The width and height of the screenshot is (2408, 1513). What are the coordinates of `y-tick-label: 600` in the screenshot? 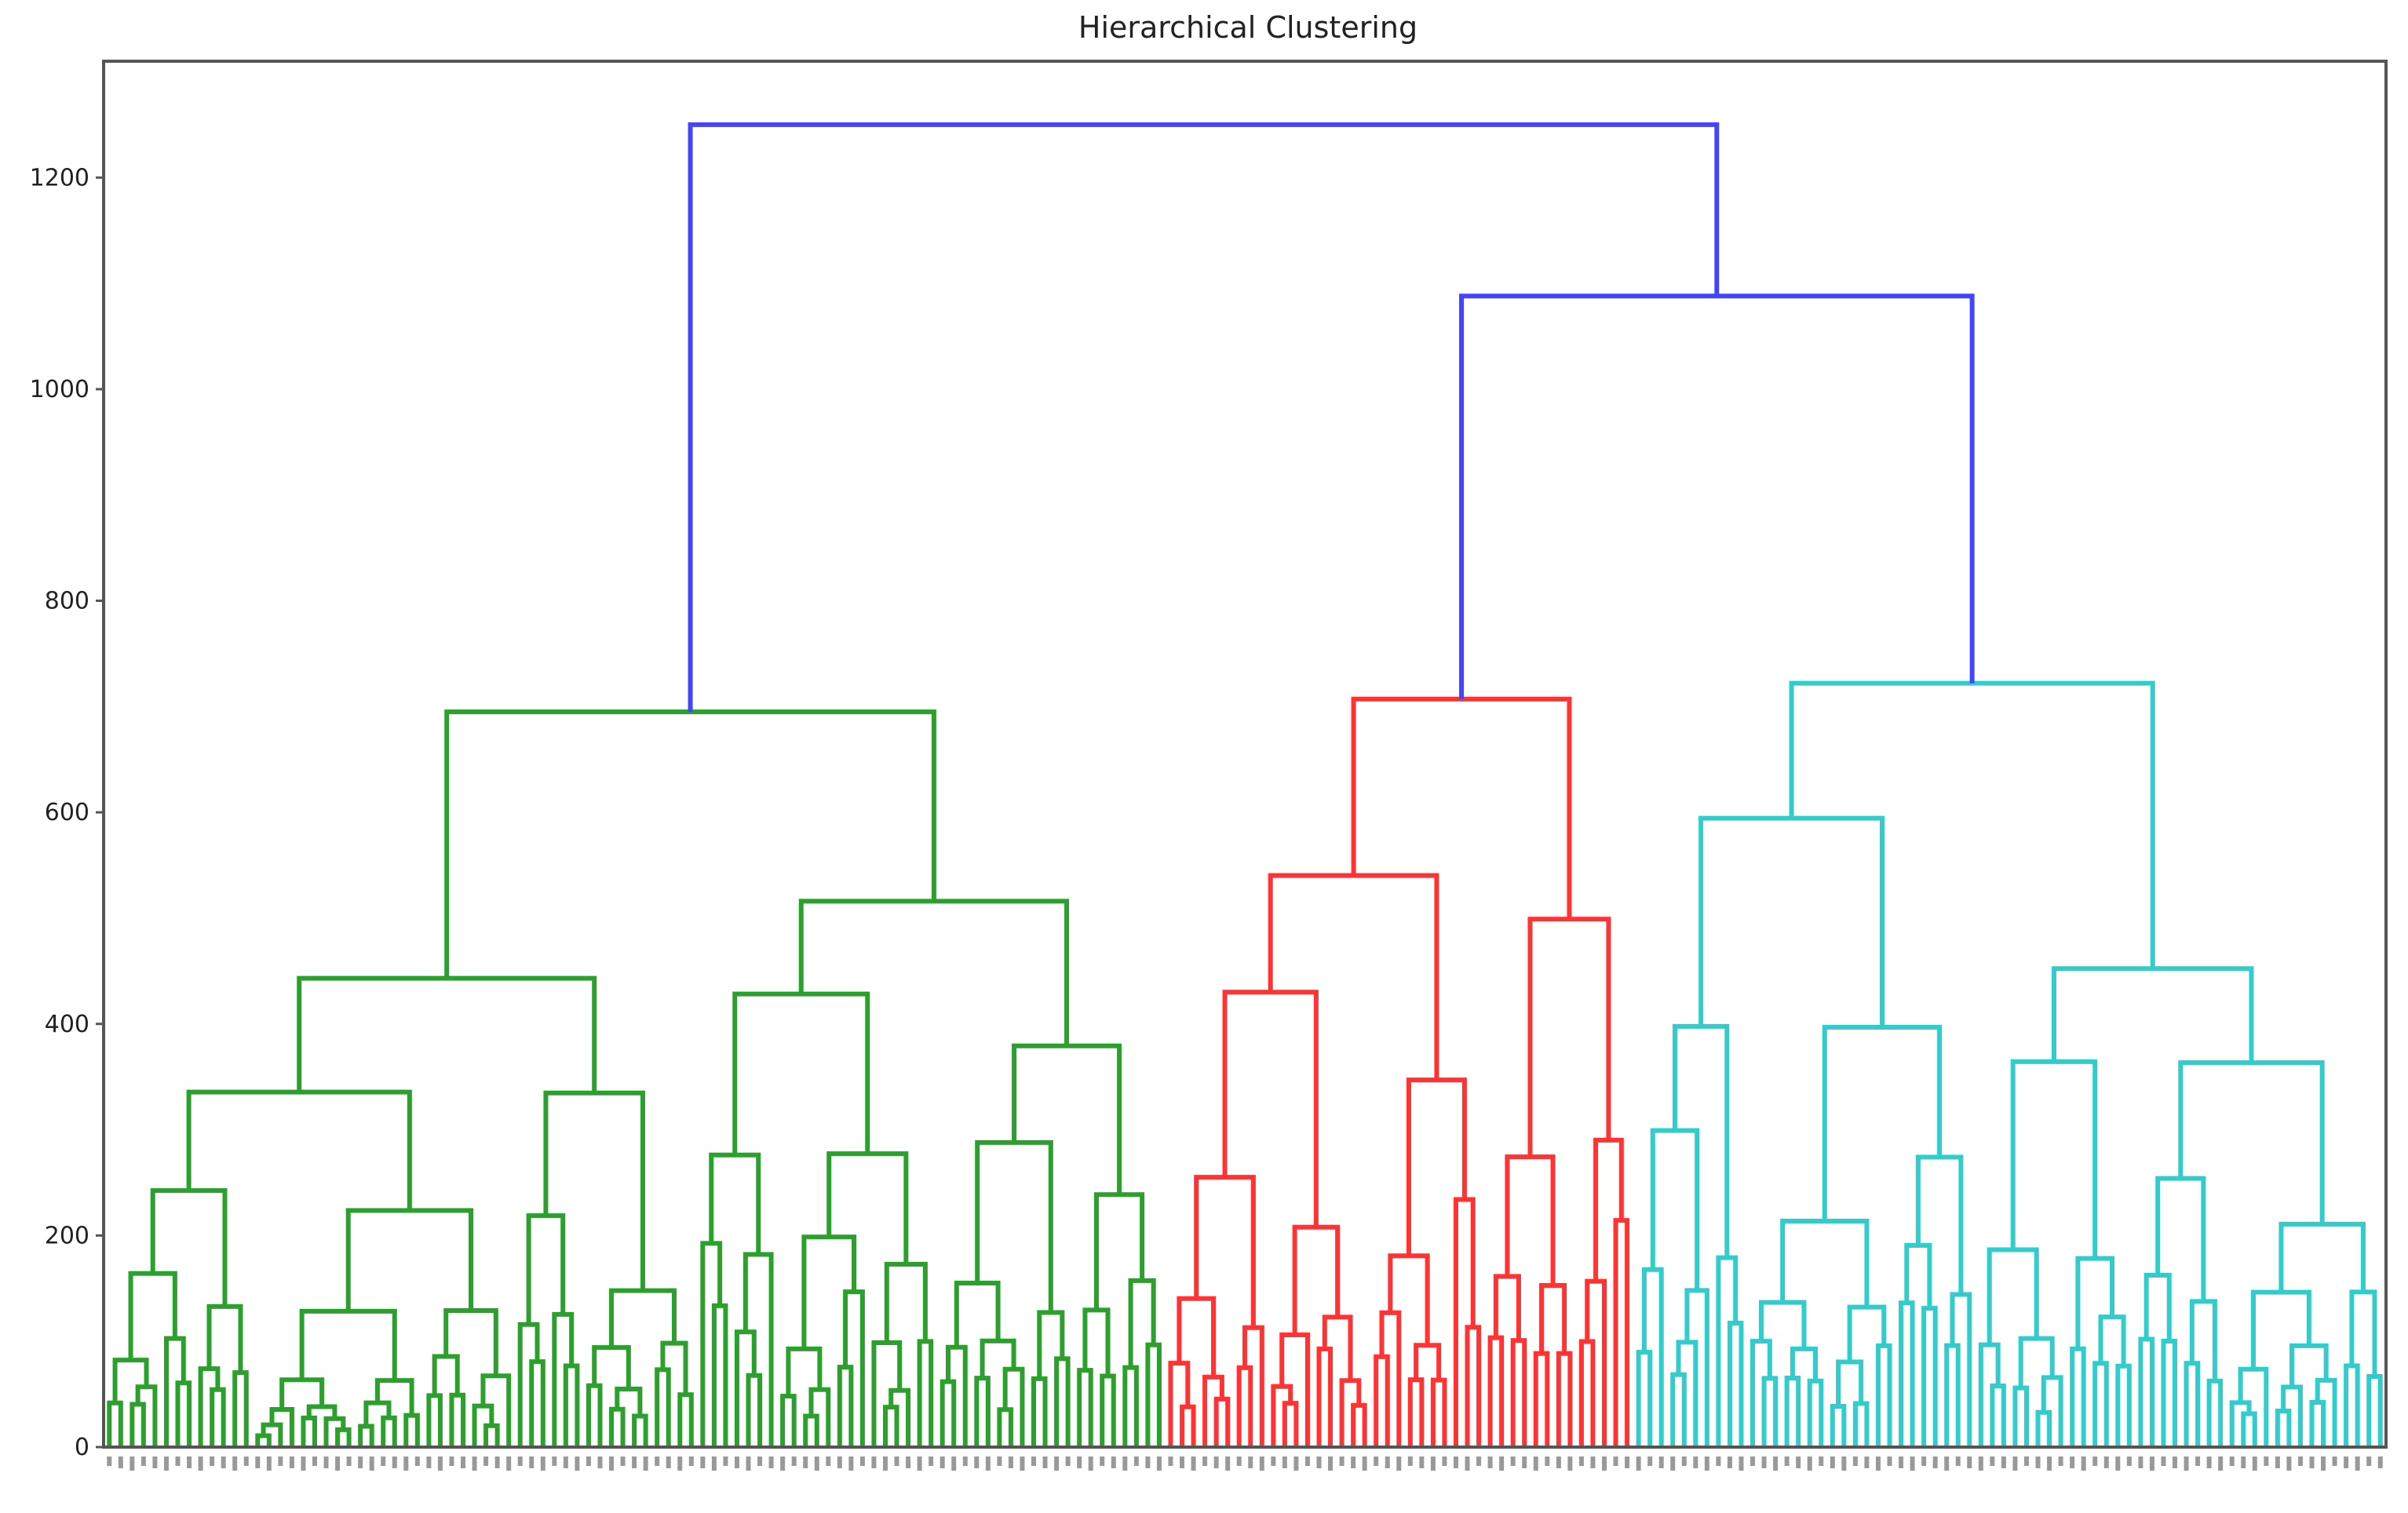 It's located at (67, 812).